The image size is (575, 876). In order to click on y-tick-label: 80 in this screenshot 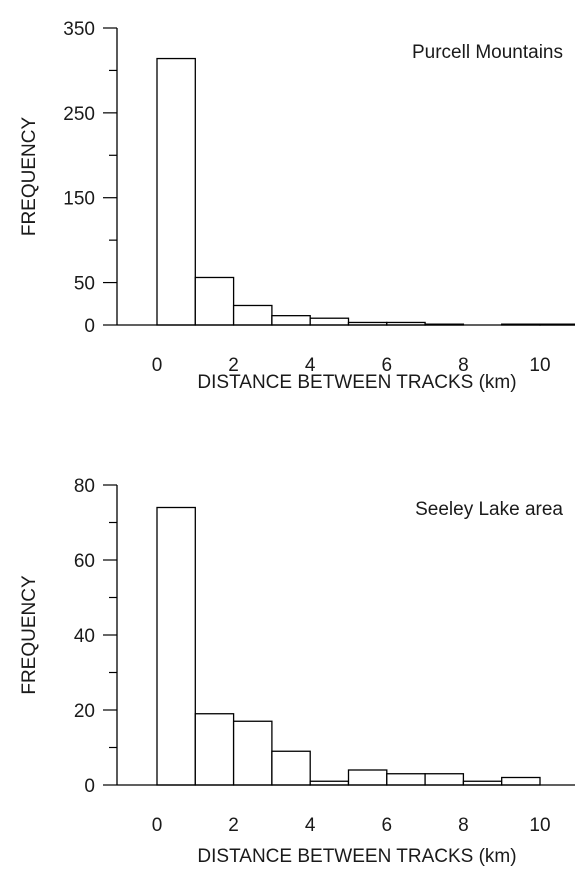, I will do `click(84, 486)`.